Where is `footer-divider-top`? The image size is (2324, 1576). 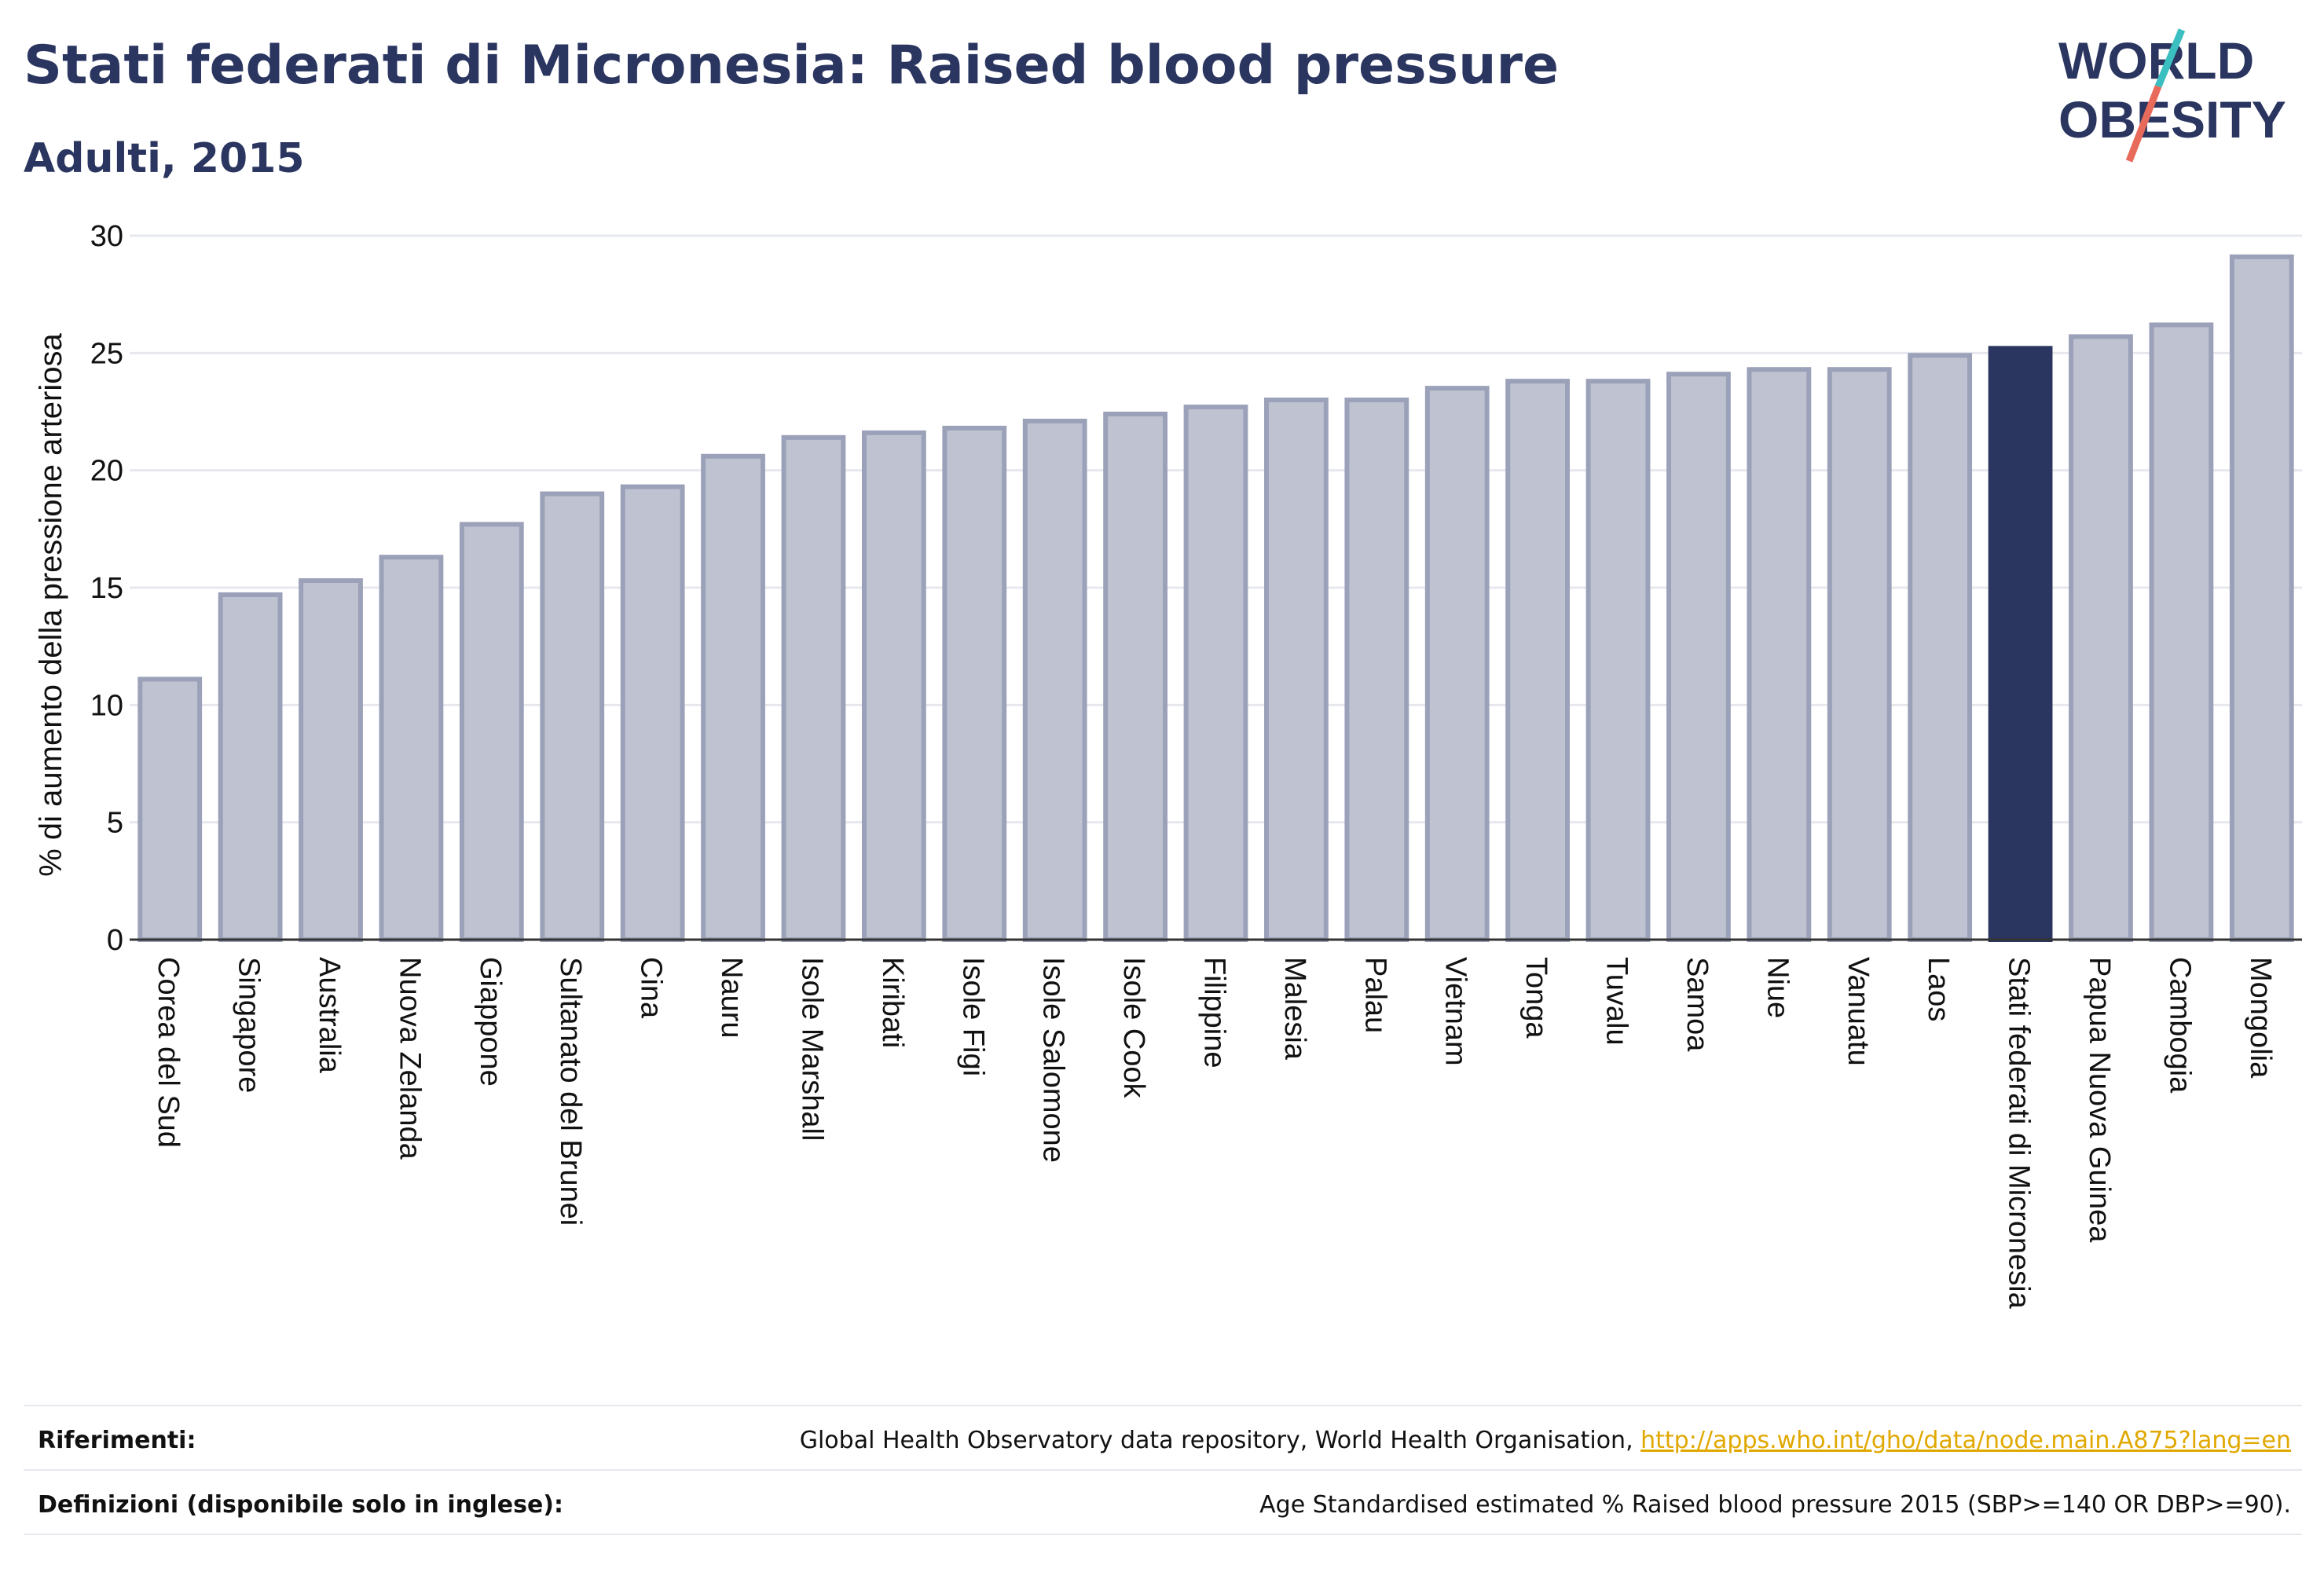 footer-divider-top is located at coordinates (1163, 1405).